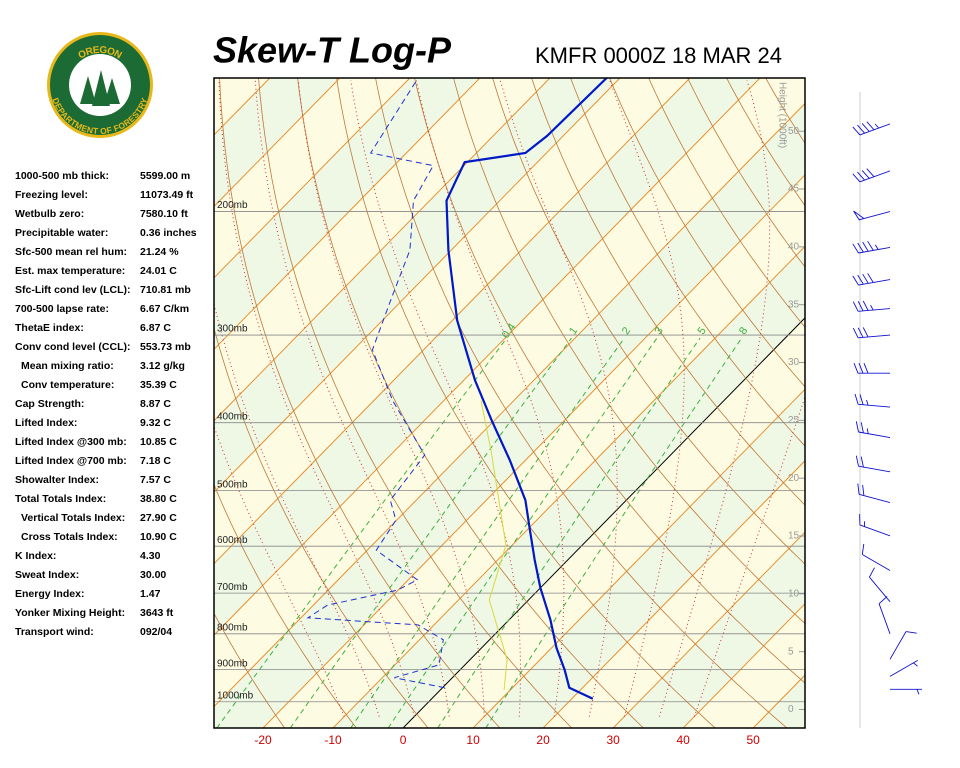 This screenshot has height=768, width=960. What do you see at coordinates (232, 663) in the screenshot?
I see `pressure-tick-label: 900mb` at bounding box center [232, 663].